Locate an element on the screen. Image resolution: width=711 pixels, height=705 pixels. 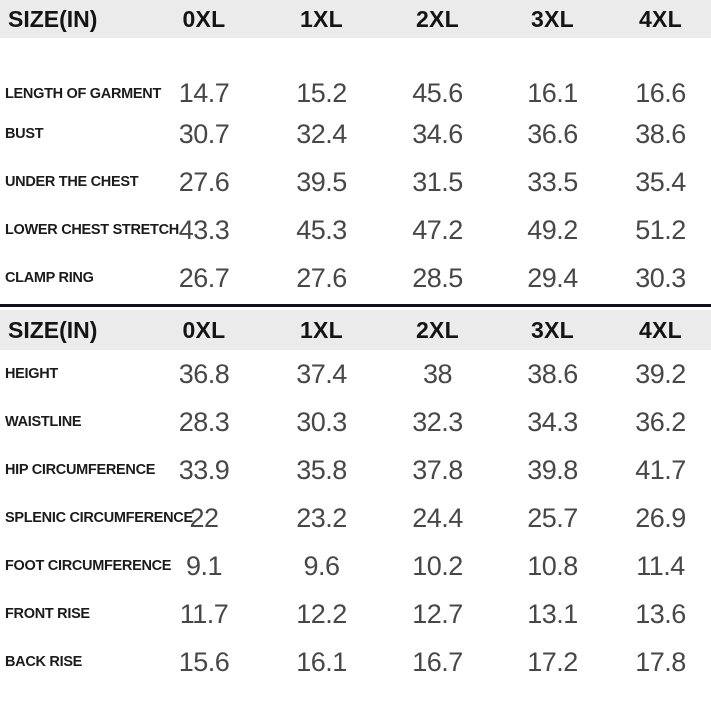
row-label: CLAMP RING is located at coordinates (49, 278).